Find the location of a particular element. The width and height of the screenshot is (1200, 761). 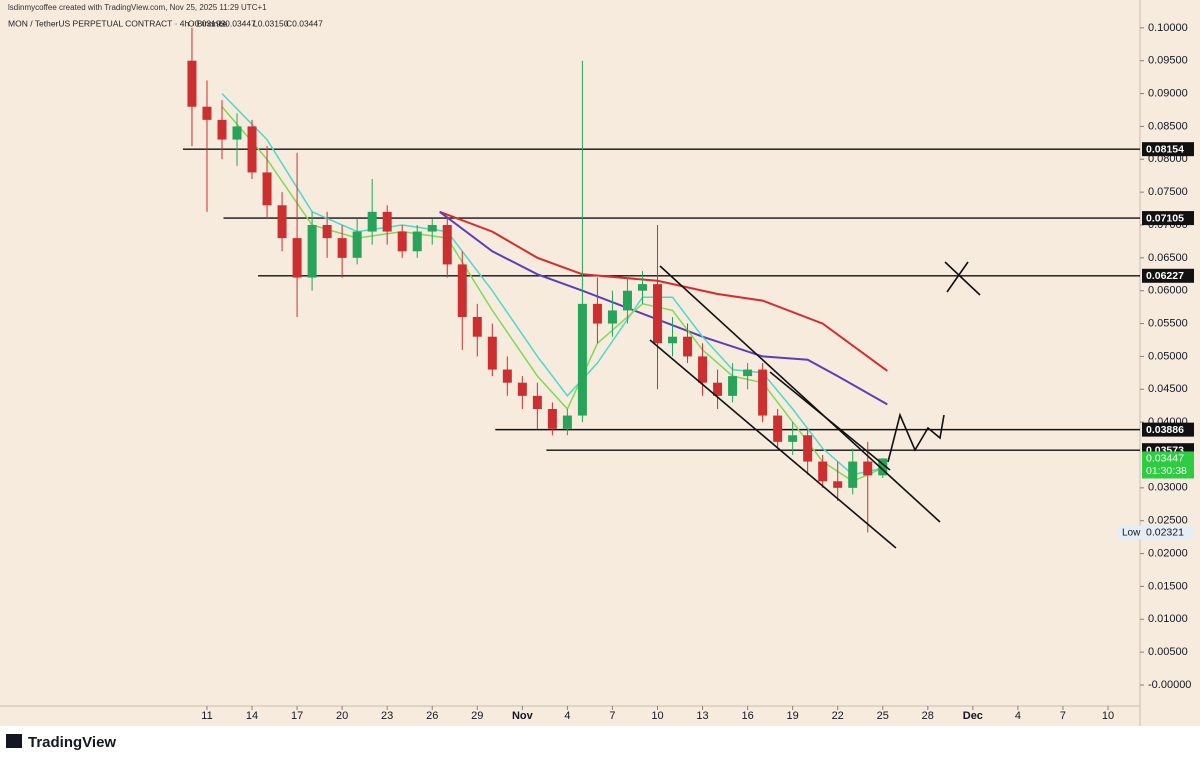

x-tick-label: 13 is located at coordinates (702, 716).